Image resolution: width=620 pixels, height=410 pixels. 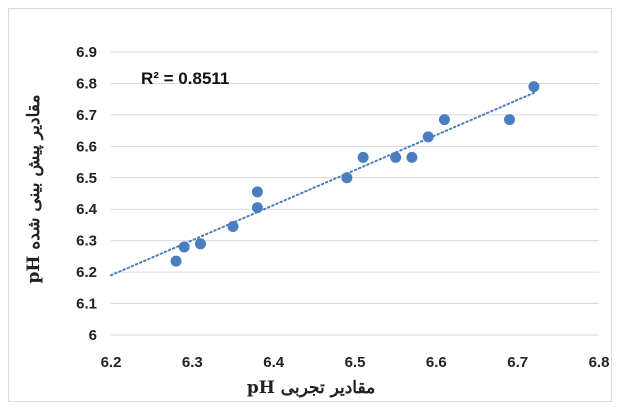 What do you see at coordinates (87, 194) in the screenshot?
I see `y-tick-labels: 6 6.1 6.2 6.3 6.4 6.5 6.6 6.7 6.8 6.9` at bounding box center [87, 194].